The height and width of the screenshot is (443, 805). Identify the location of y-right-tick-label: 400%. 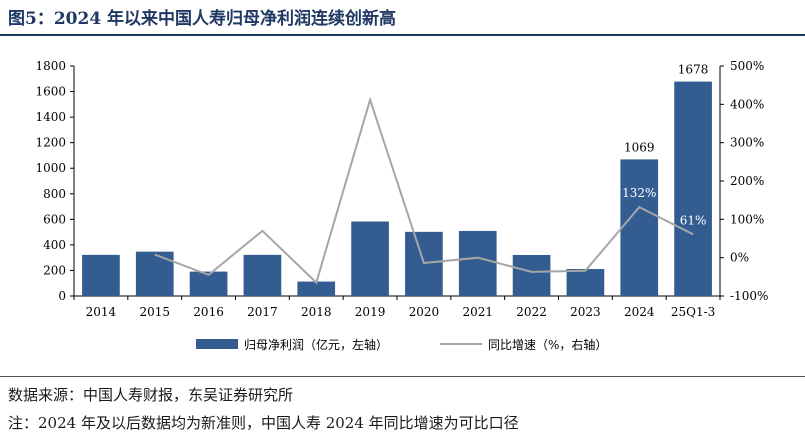
(747, 104).